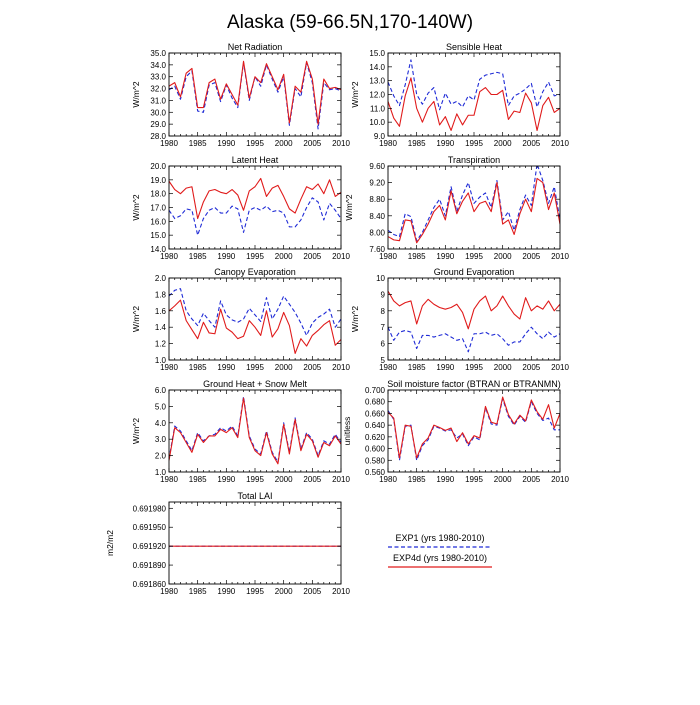 This screenshot has width=700, height=705. What do you see at coordinates (377, 166) in the screenshot?
I see `y-tick-label: 9.60` at bounding box center [377, 166].